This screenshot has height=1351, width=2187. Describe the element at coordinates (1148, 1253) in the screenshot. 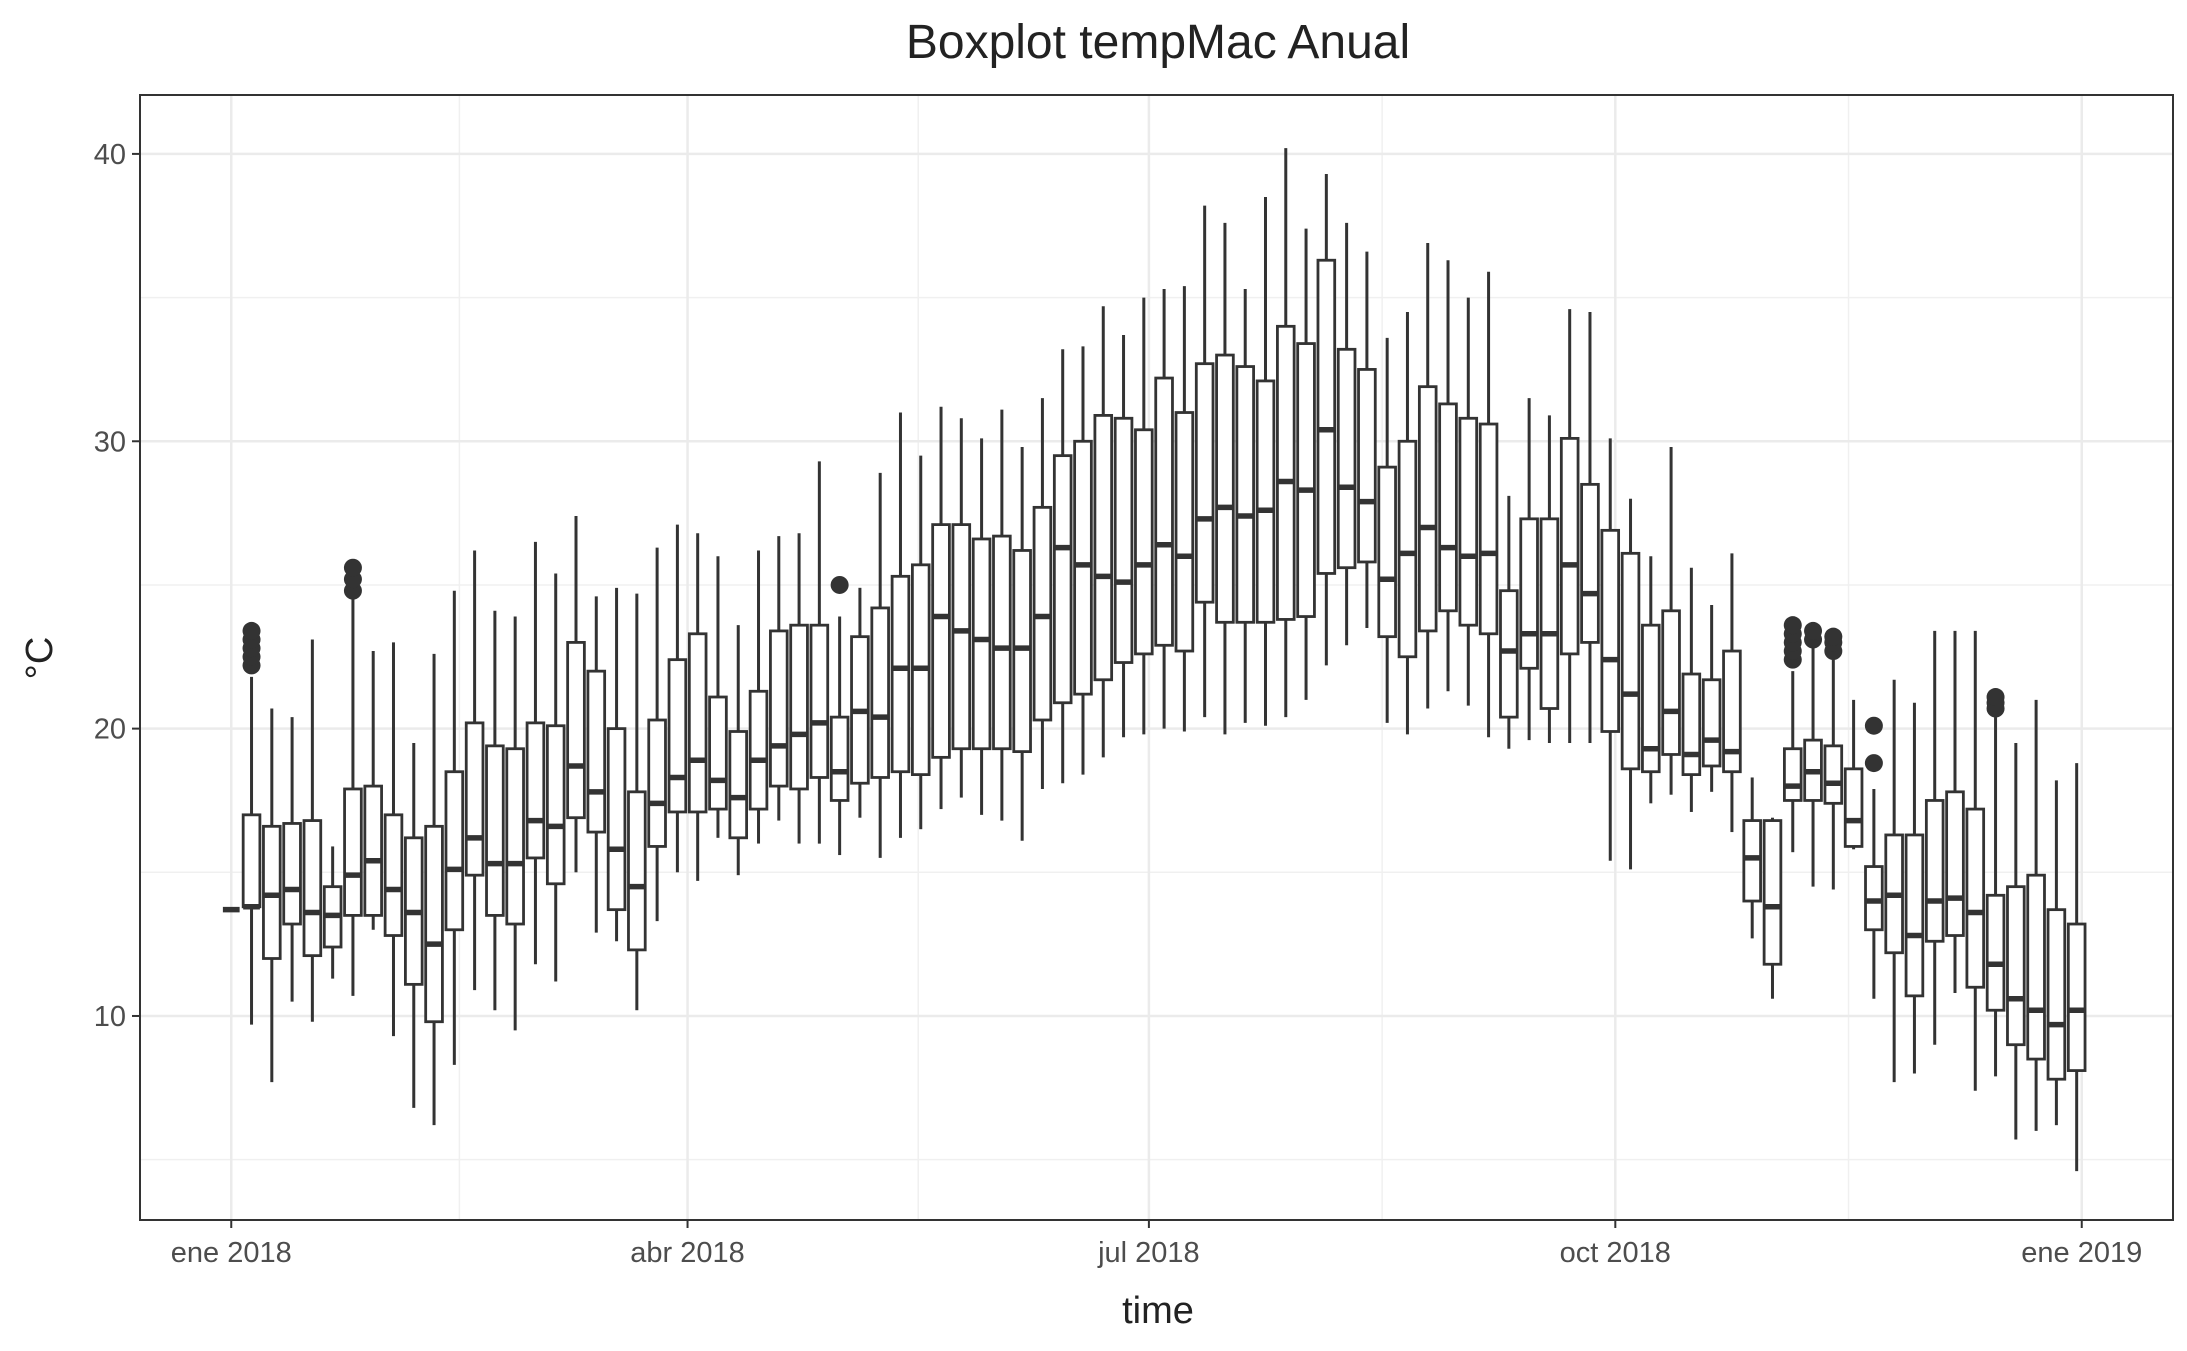

I see `x-tick-label: jul 2018` at that location.